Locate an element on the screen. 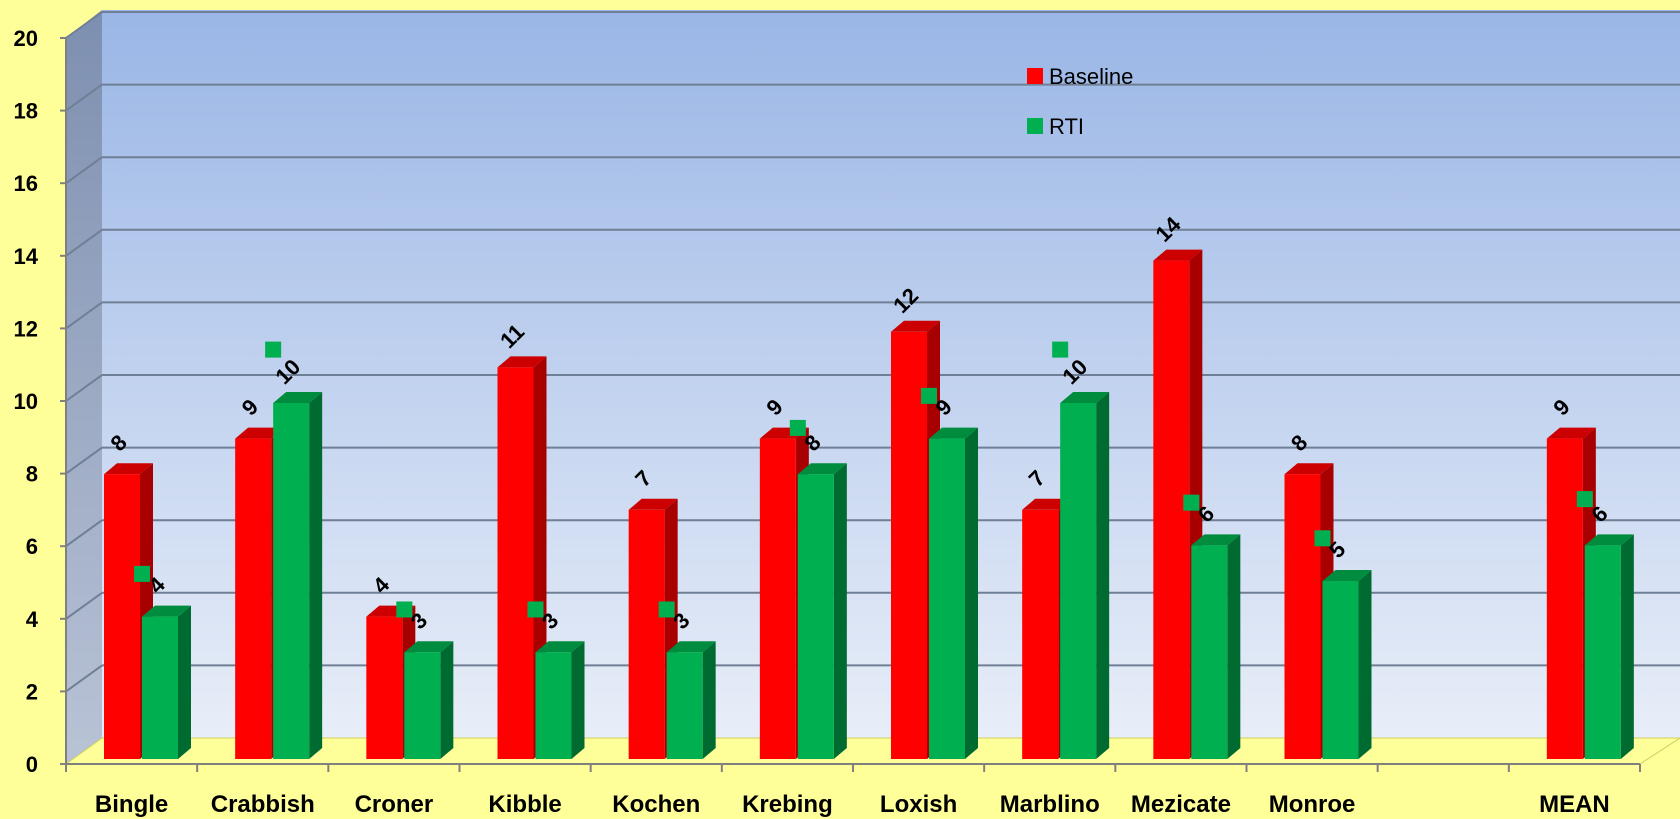  legend-label-rti: RTI is located at coordinates (1066, 126).